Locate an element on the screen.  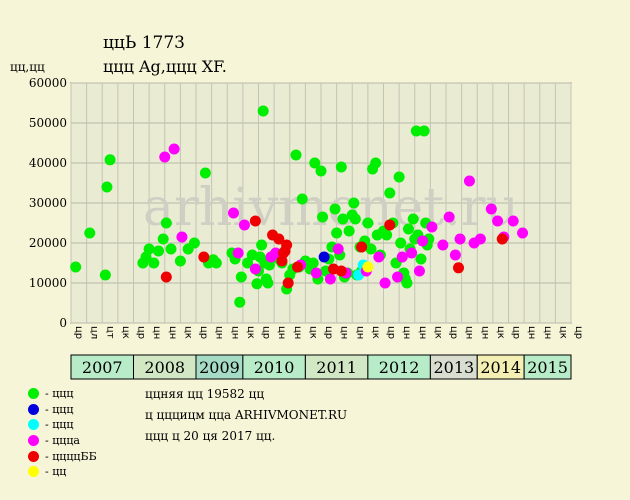
legend-item: - ццц is located at coordinates (62, 425).